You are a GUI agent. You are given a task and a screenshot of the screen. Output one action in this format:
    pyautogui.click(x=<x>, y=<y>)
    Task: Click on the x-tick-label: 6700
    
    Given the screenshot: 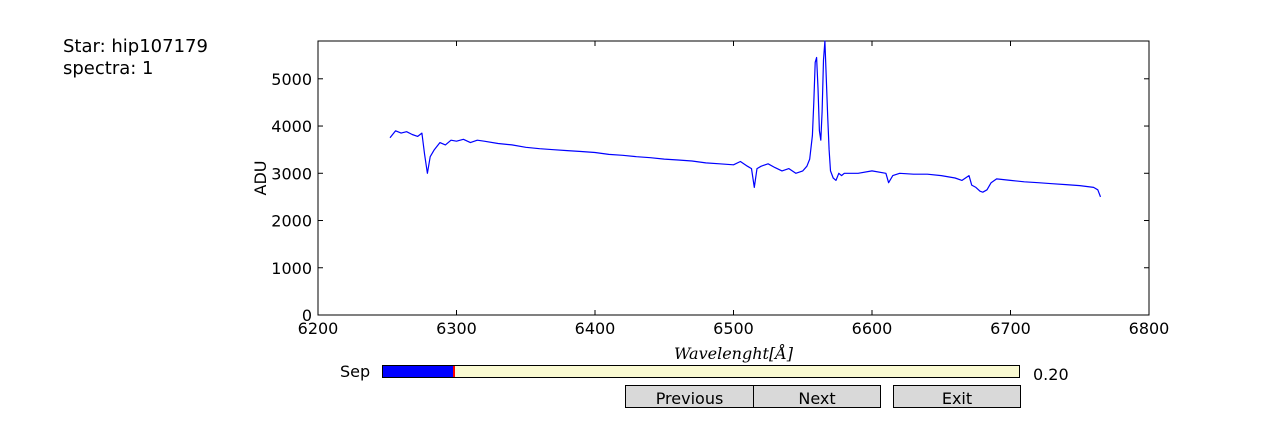 What is the action you would take?
    pyautogui.click(x=1010, y=328)
    